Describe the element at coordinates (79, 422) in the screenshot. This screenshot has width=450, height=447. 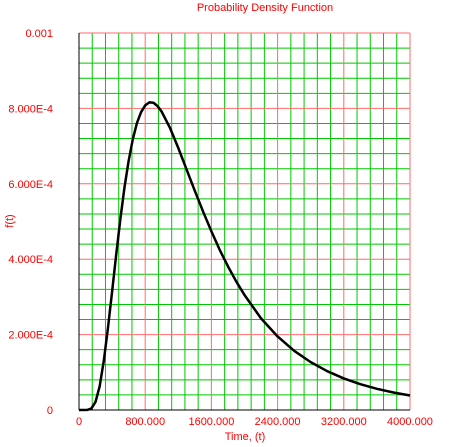
I see `x-tick-label: 0` at that location.